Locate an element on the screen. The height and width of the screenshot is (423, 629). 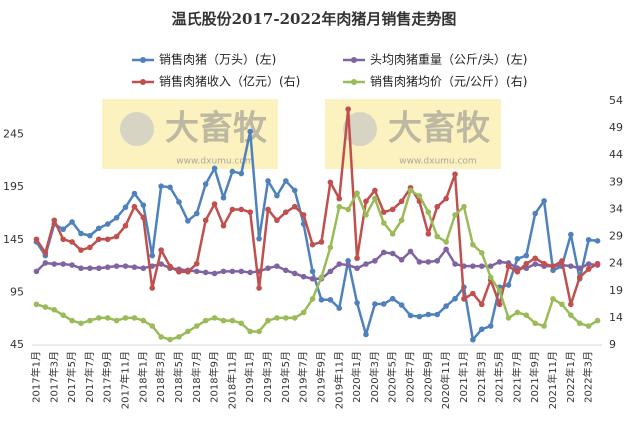
y-tick-label: 145 is located at coordinates (13, 239).